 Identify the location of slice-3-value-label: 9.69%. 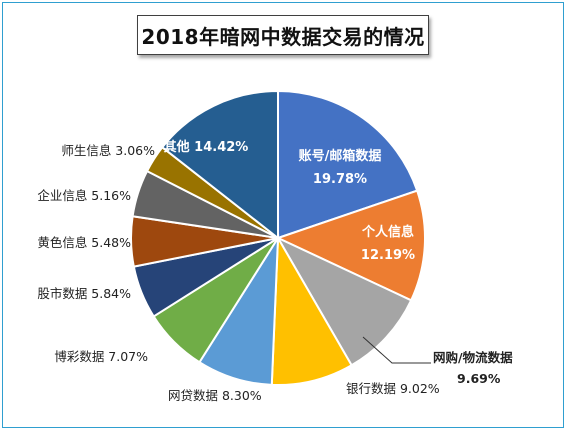
(479, 378).